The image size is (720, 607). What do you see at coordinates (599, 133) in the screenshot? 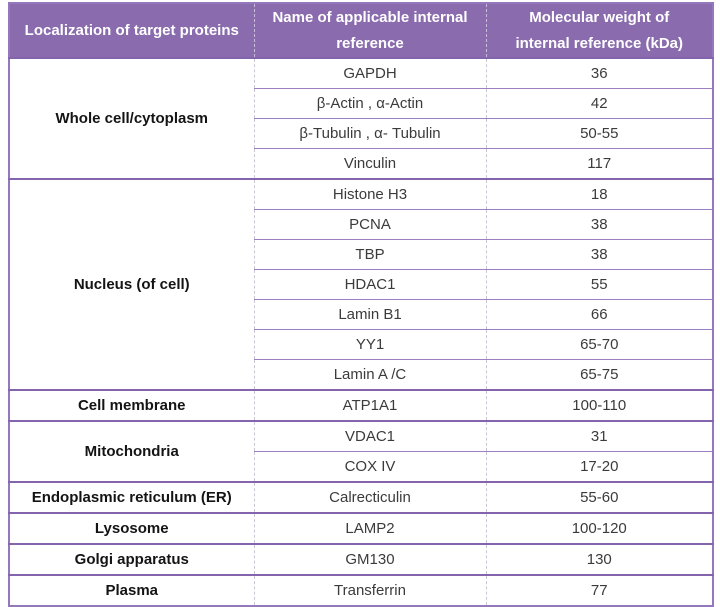
I see `molecular-weight-cell: 50-55` at bounding box center [599, 133].